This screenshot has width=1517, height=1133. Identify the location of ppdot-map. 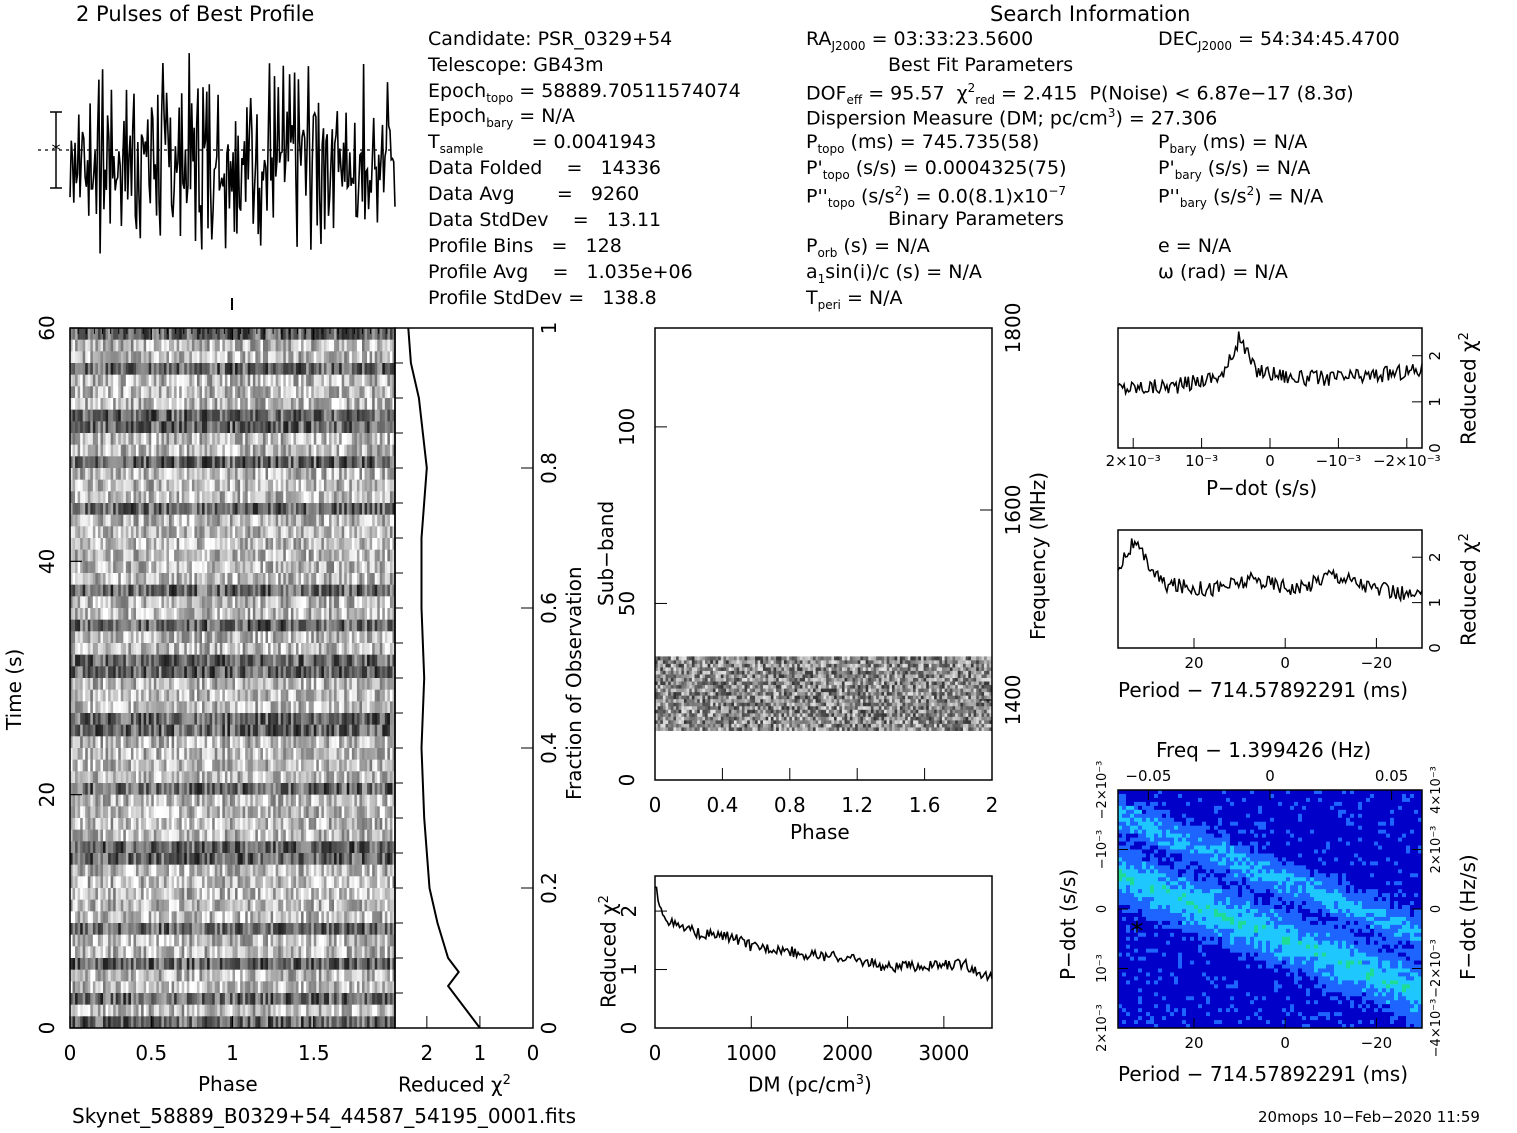
(1270, 909).